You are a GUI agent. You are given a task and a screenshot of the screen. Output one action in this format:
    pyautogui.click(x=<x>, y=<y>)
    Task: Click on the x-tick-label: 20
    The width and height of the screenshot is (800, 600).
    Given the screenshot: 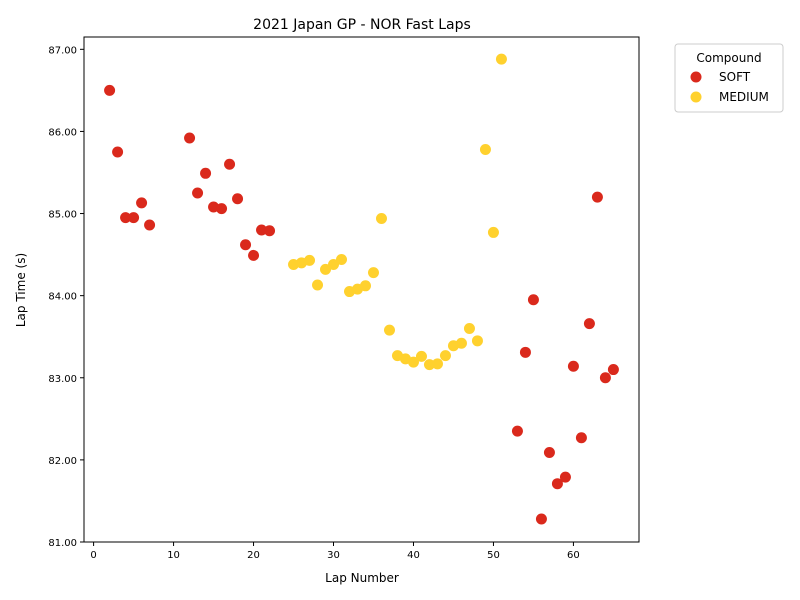 What is the action you would take?
    pyautogui.click(x=253, y=555)
    